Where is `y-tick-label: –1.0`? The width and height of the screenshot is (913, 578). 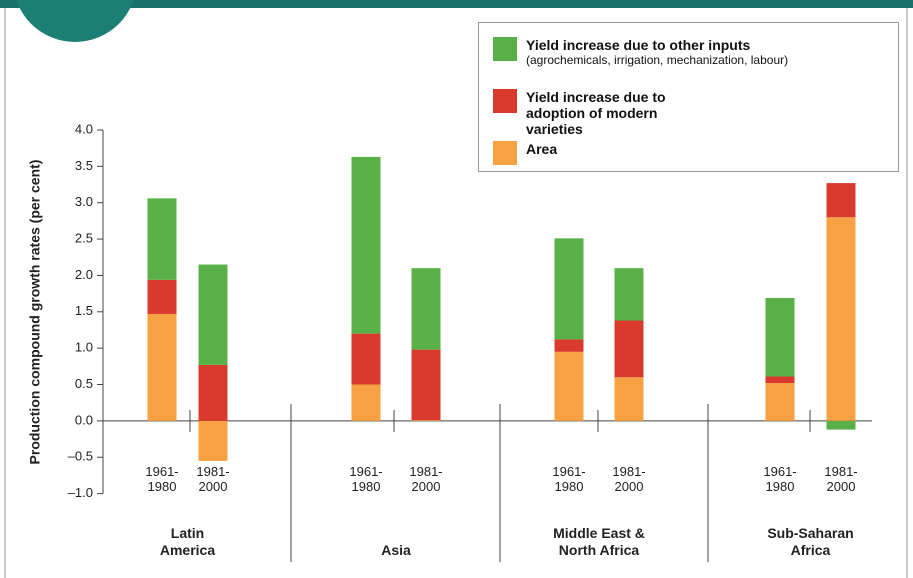 y-tick-label: –1.0 is located at coordinates (80, 492).